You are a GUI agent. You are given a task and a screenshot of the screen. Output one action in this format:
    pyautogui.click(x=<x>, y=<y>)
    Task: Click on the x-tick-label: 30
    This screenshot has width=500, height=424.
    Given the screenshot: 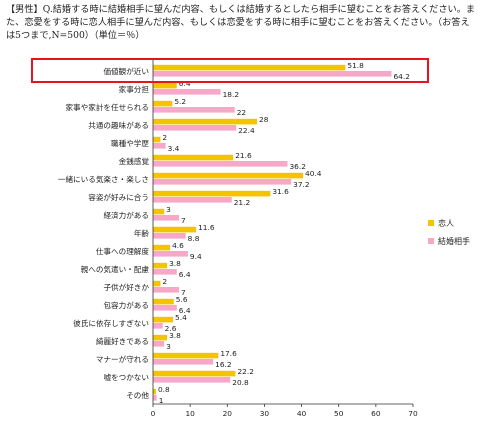 What is the action you would take?
    pyautogui.click(x=265, y=413)
    